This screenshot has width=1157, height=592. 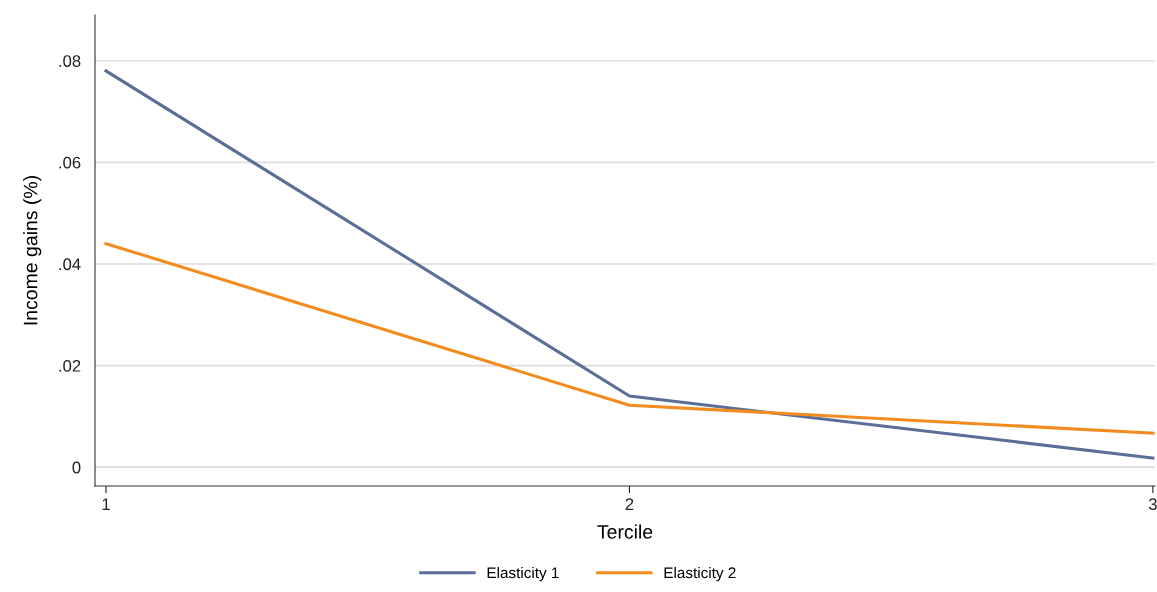 What do you see at coordinates (523, 574) in the screenshot?
I see `legend-label: Elasticity 1` at bounding box center [523, 574].